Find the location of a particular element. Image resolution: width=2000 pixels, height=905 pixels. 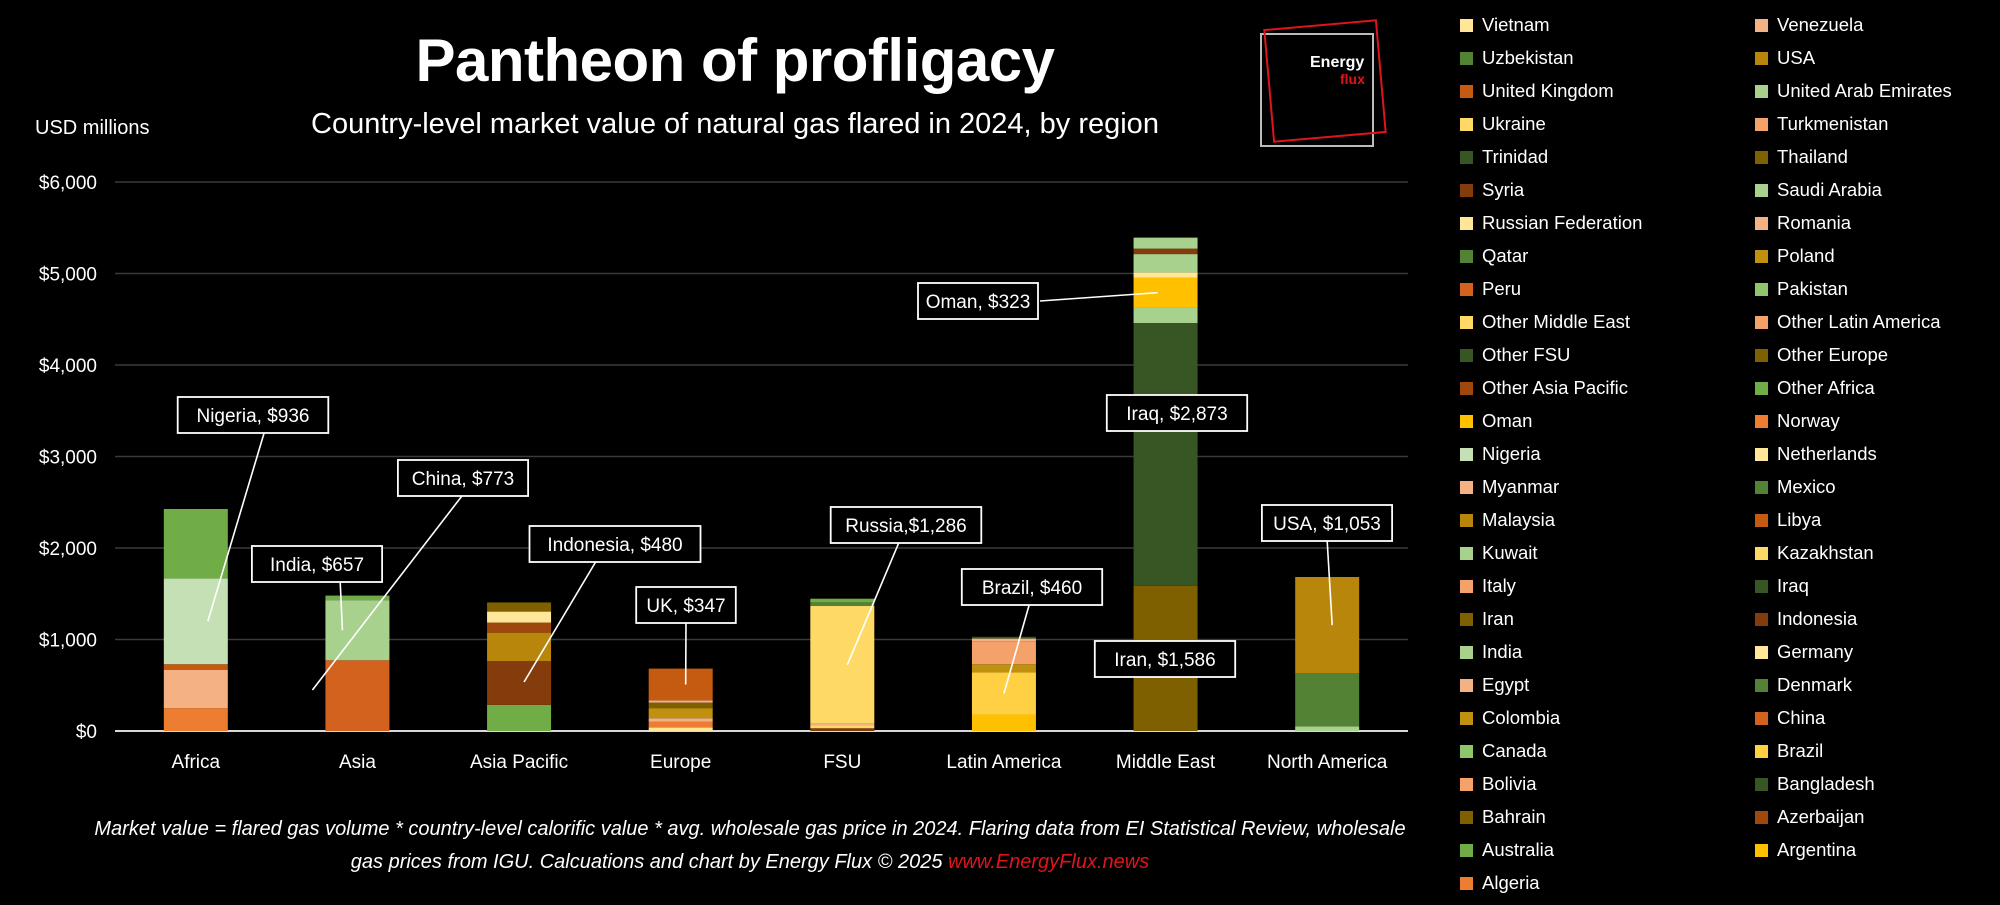

legend-entry: Italy is located at coordinates (1488, 586).